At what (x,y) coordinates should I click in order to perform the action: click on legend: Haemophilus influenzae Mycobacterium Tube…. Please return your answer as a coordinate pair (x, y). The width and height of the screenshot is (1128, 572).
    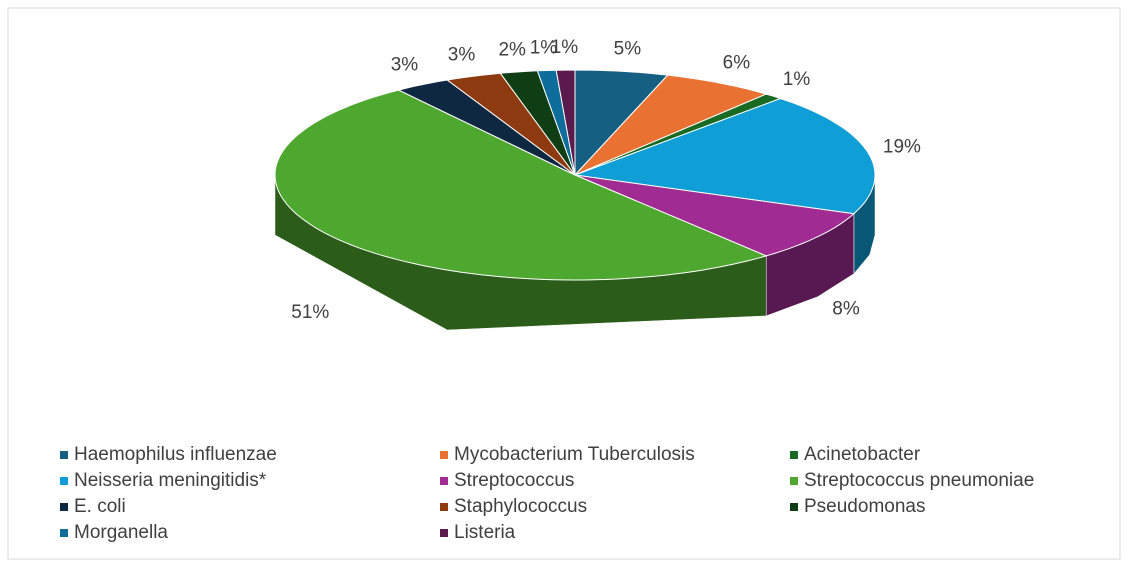
    Looking at the image, I should click on (547, 493).